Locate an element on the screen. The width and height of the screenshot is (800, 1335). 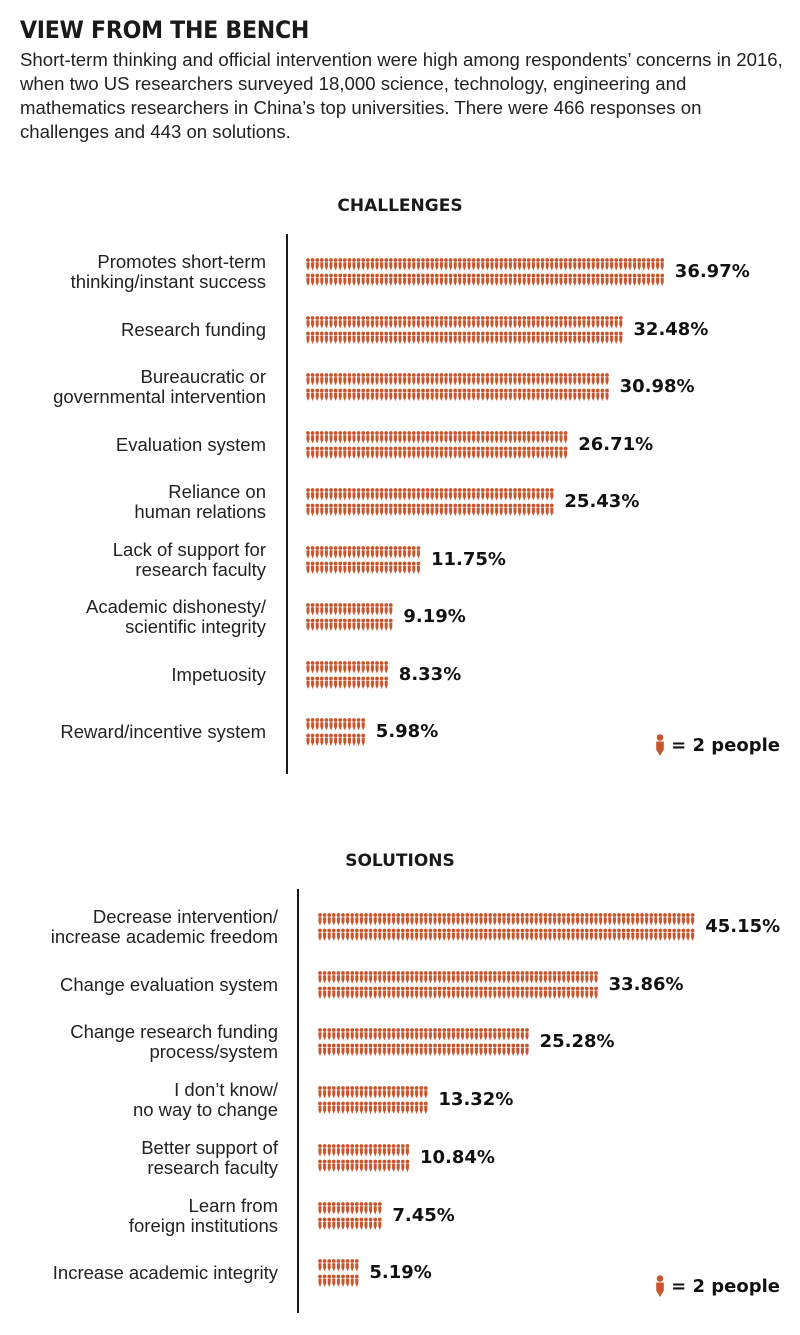
data-label: 26.71% is located at coordinates (616, 444).